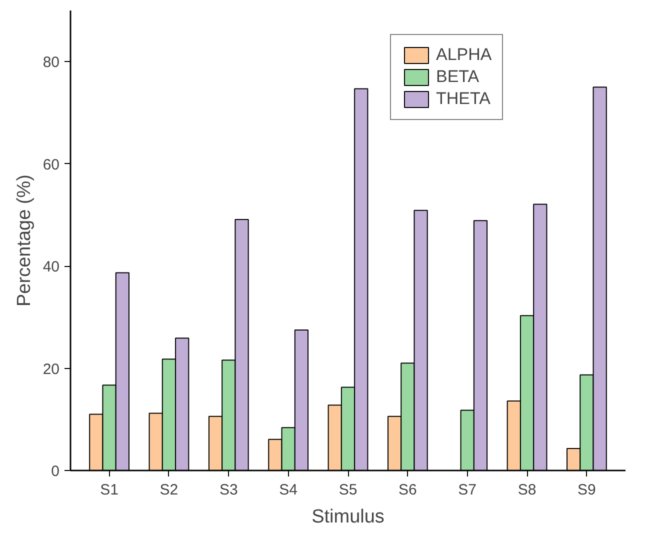  I want to click on y-tick-label: 20, so click(51, 369).